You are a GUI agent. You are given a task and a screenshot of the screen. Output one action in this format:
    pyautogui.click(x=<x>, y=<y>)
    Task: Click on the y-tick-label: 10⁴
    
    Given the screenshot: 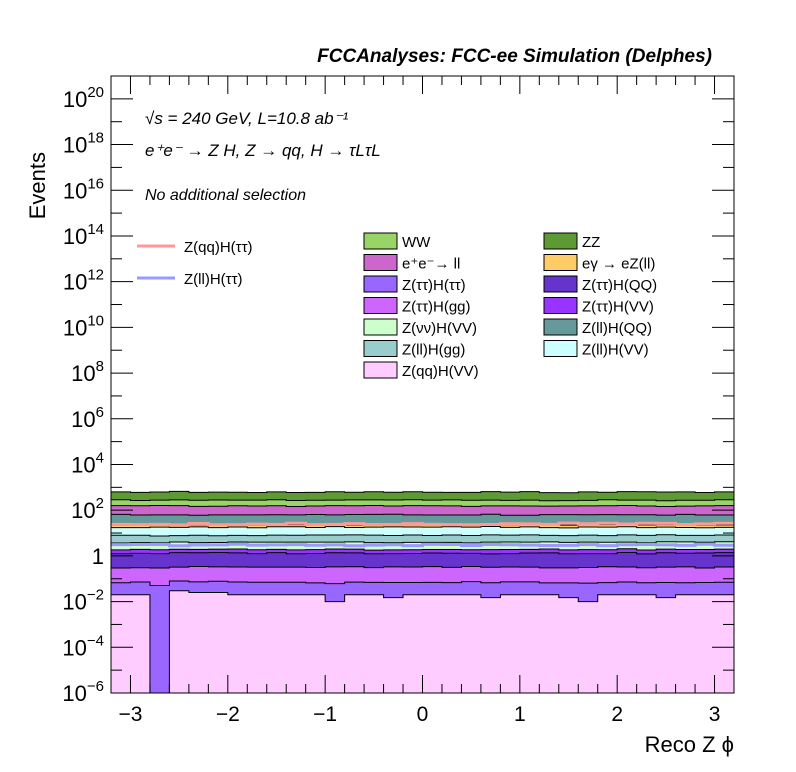 What is the action you would take?
    pyautogui.click(x=87, y=463)
    